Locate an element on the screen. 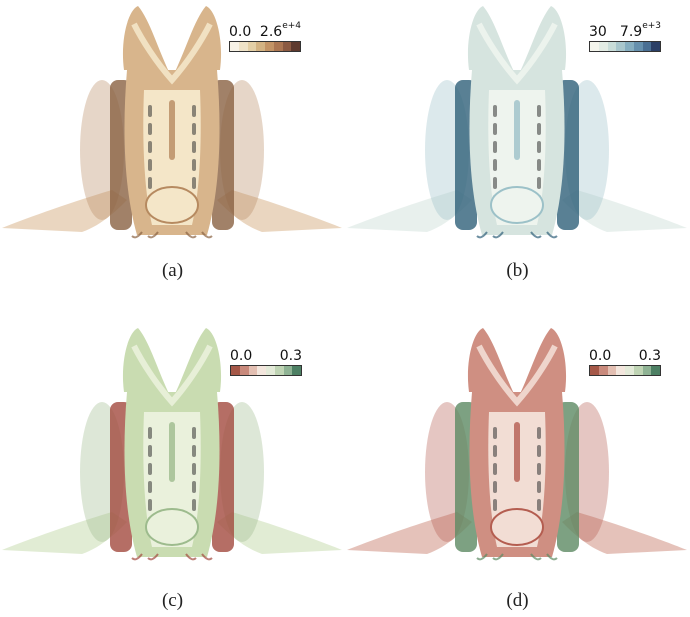  caption-d: (d) is located at coordinates (517, 600).